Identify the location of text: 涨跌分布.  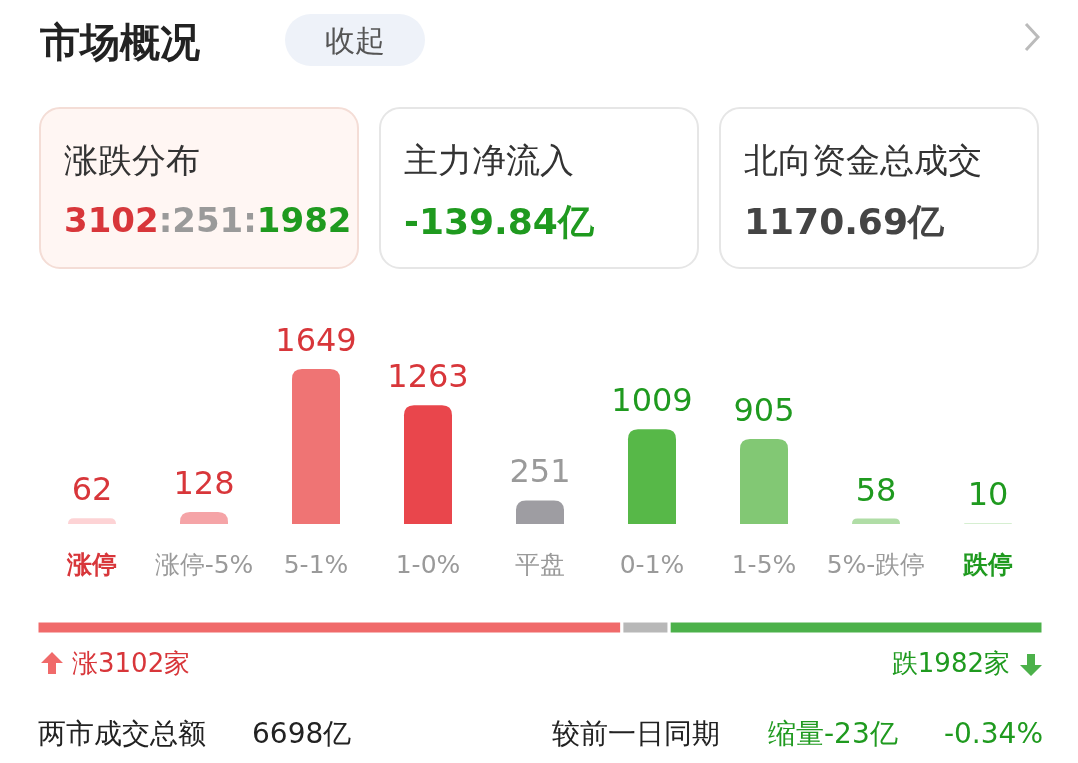
(132, 160).